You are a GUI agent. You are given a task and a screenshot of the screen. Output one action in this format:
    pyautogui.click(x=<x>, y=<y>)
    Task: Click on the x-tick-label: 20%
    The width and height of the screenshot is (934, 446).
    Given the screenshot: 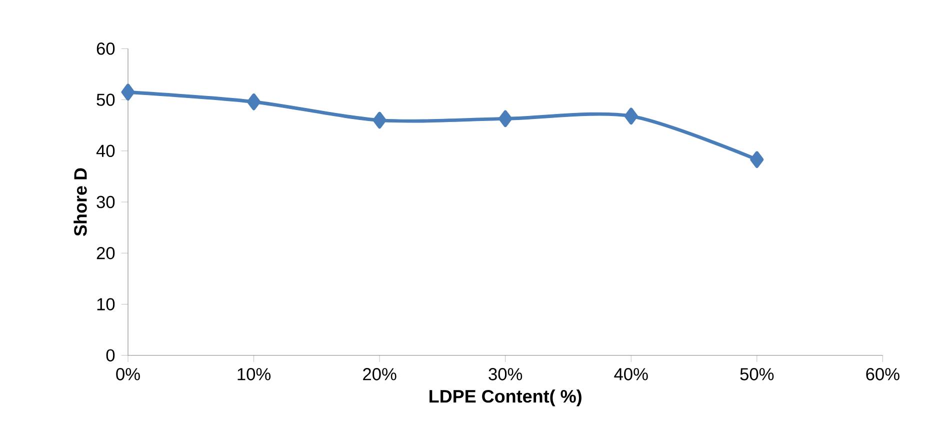 What is the action you would take?
    pyautogui.click(x=379, y=374)
    